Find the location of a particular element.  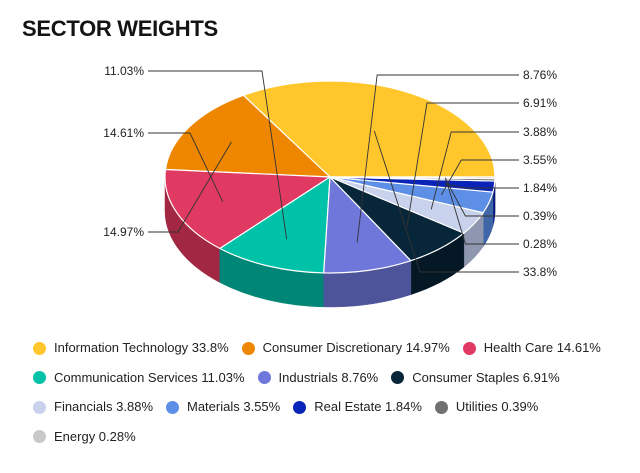

data-label-communication-services: 11.03% is located at coordinates (124, 71).